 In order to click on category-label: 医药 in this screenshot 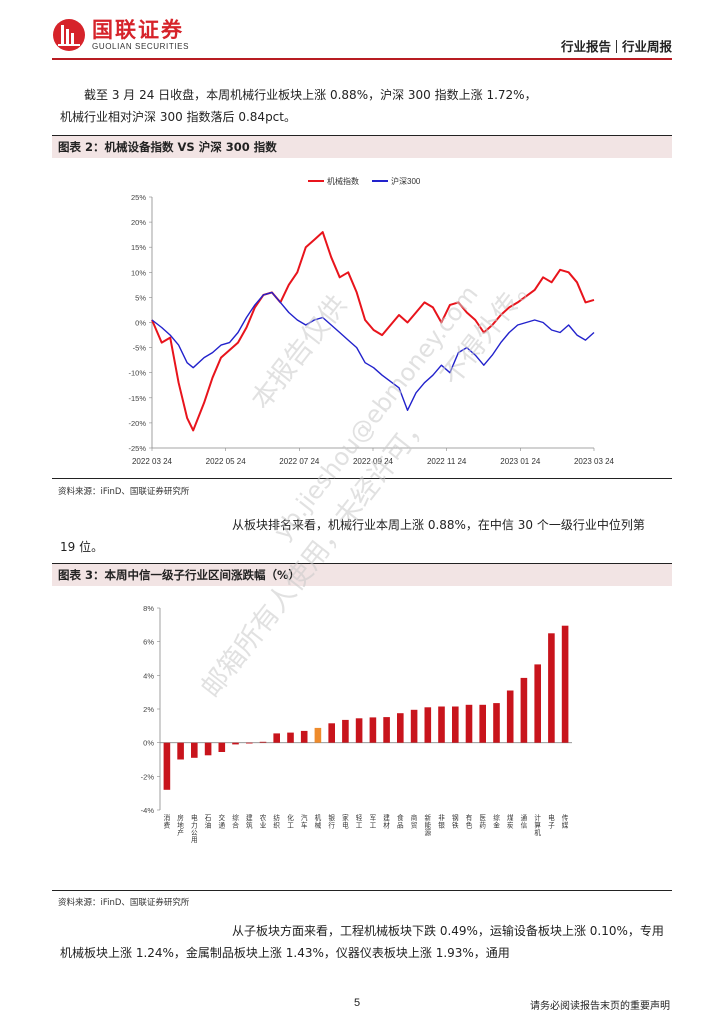, I will do `click(482, 821)`.